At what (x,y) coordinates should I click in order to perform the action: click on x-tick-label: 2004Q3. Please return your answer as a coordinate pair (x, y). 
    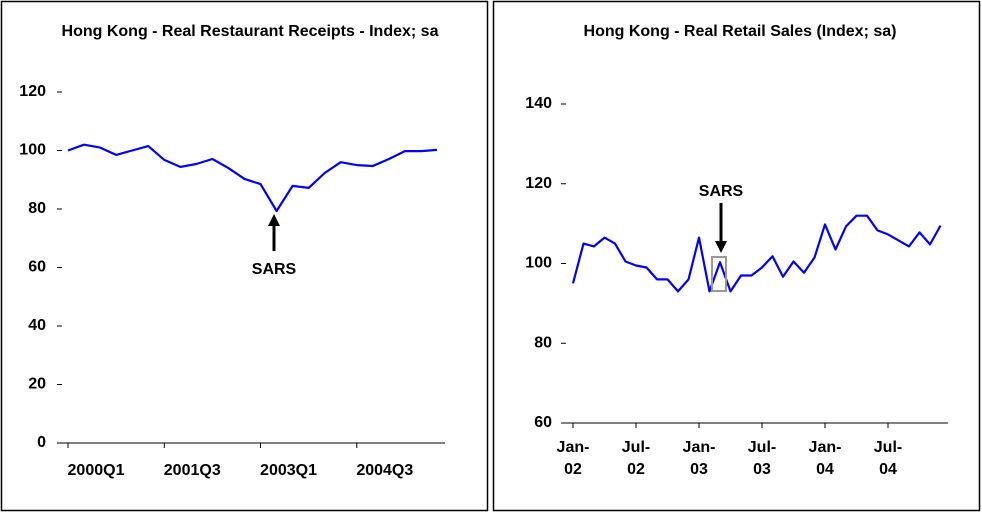
    Looking at the image, I should click on (384, 470).